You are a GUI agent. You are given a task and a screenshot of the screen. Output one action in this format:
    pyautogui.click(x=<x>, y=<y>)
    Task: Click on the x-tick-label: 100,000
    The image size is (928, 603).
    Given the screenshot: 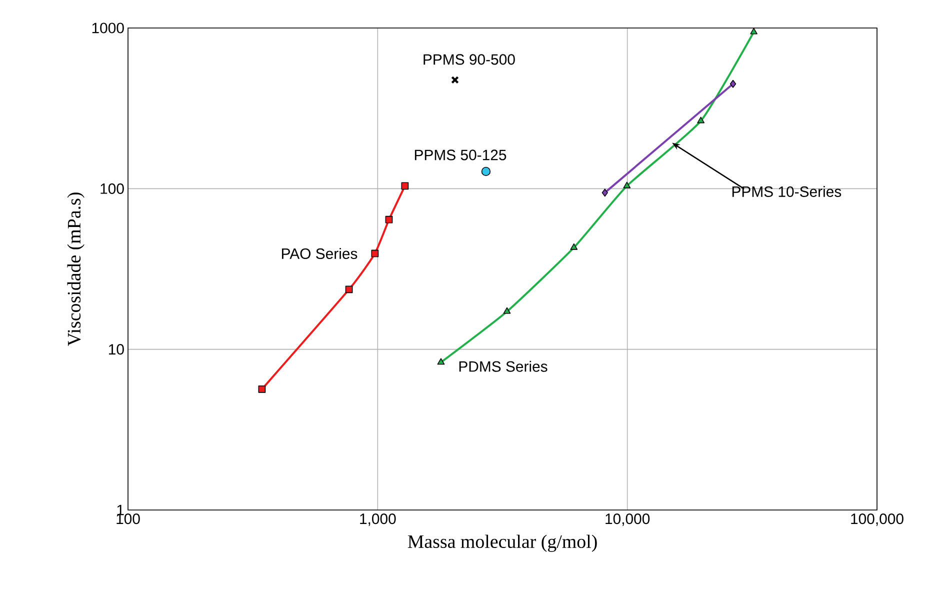 What is the action you would take?
    pyautogui.click(x=877, y=520)
    